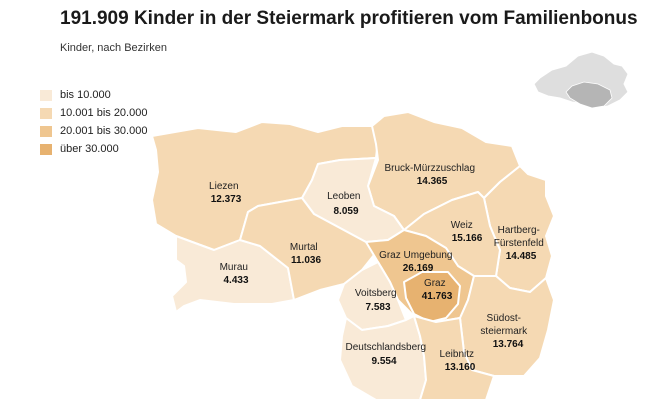  I want to click on label-bruck-muerzzuschlag: Bruck-Mürzzuschlag 14.365, so click(431, 172).